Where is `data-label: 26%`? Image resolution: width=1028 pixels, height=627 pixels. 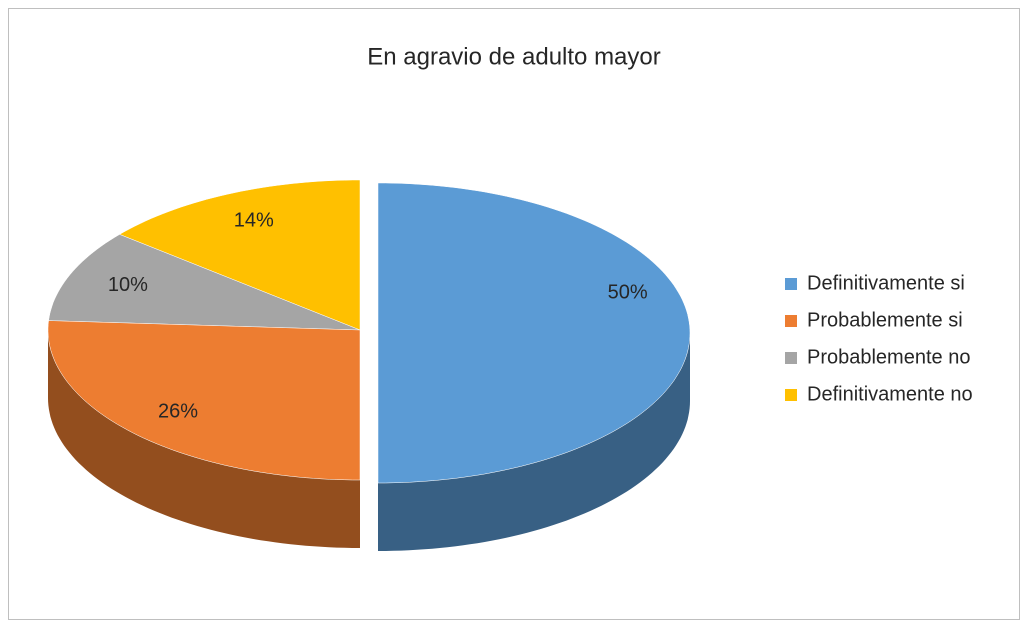 data-label: 26% is located at coordinates (178, 411).